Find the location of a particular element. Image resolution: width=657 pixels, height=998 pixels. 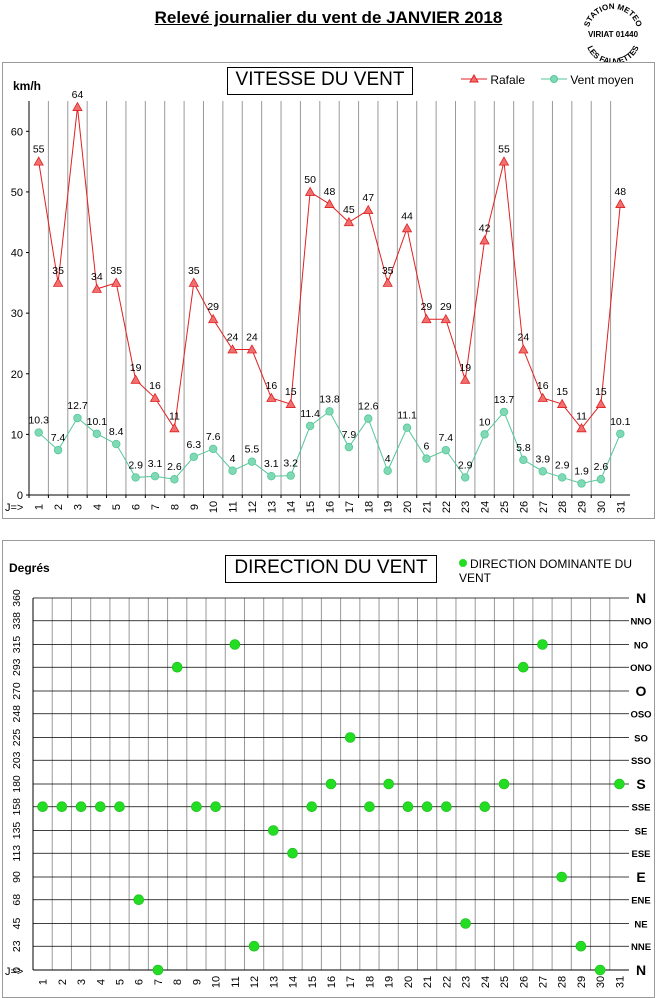

rafale-data-label: 29 is located at coordinates (213, 307).